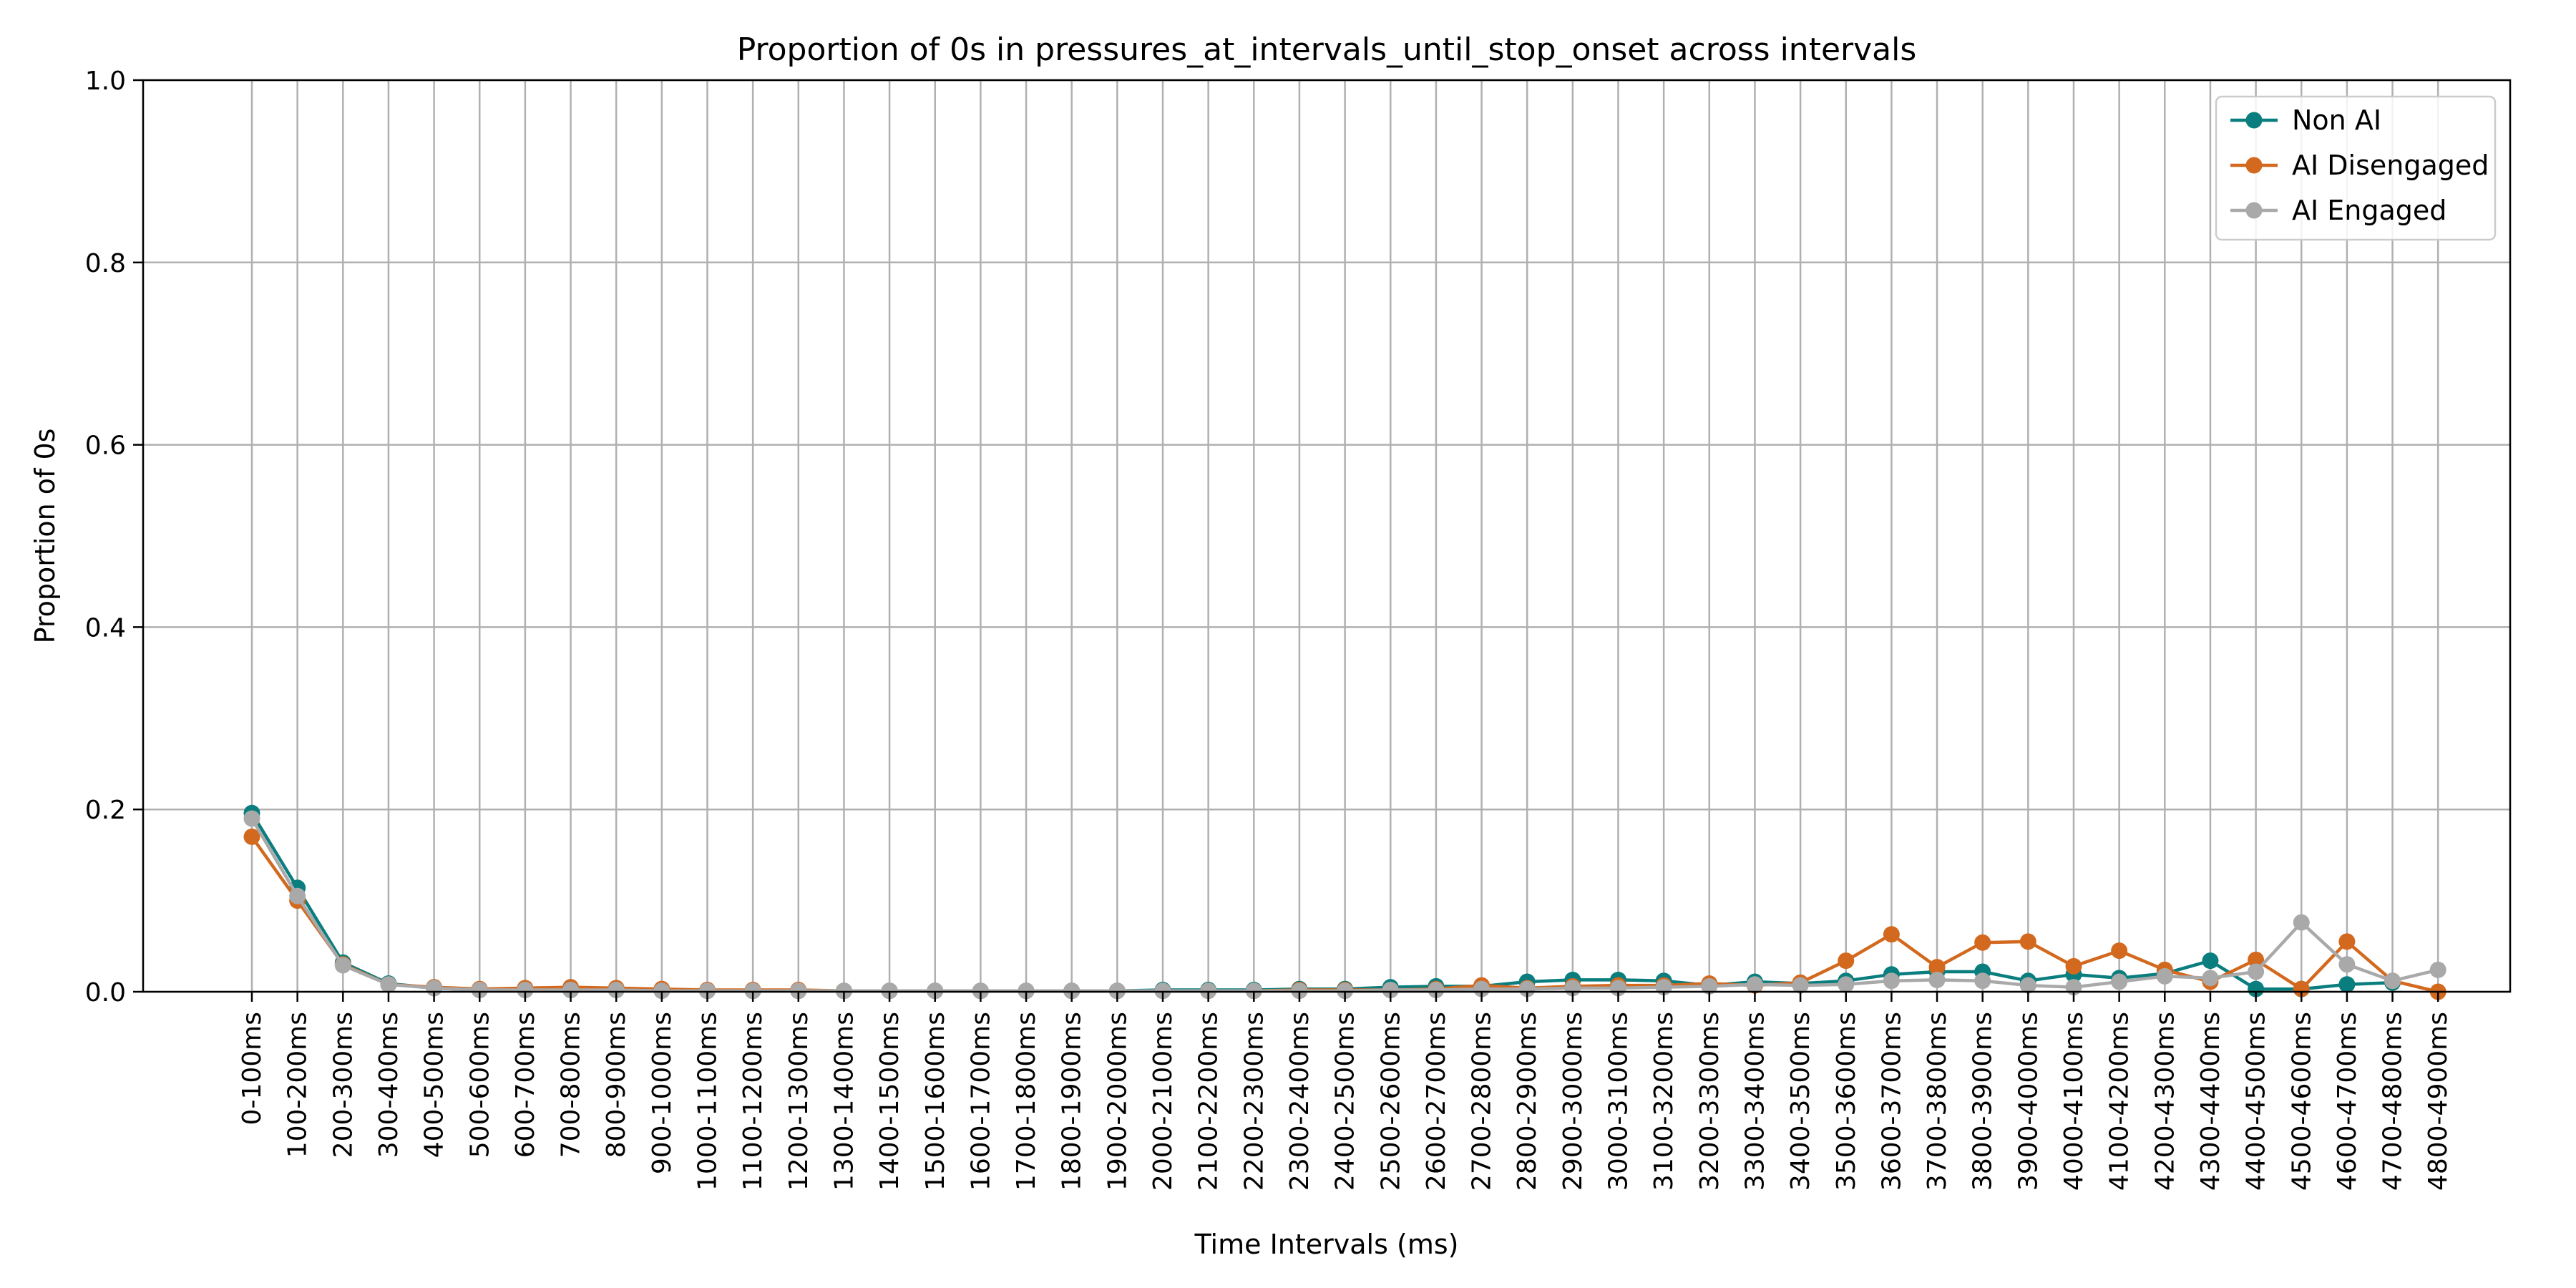 The image size is (2576, 1288). What do you see at coordinates (1209, 1101) in the screenshot?
I see `x-tick-label: 2100-2200ms` at bounding box center [1209, 1101].